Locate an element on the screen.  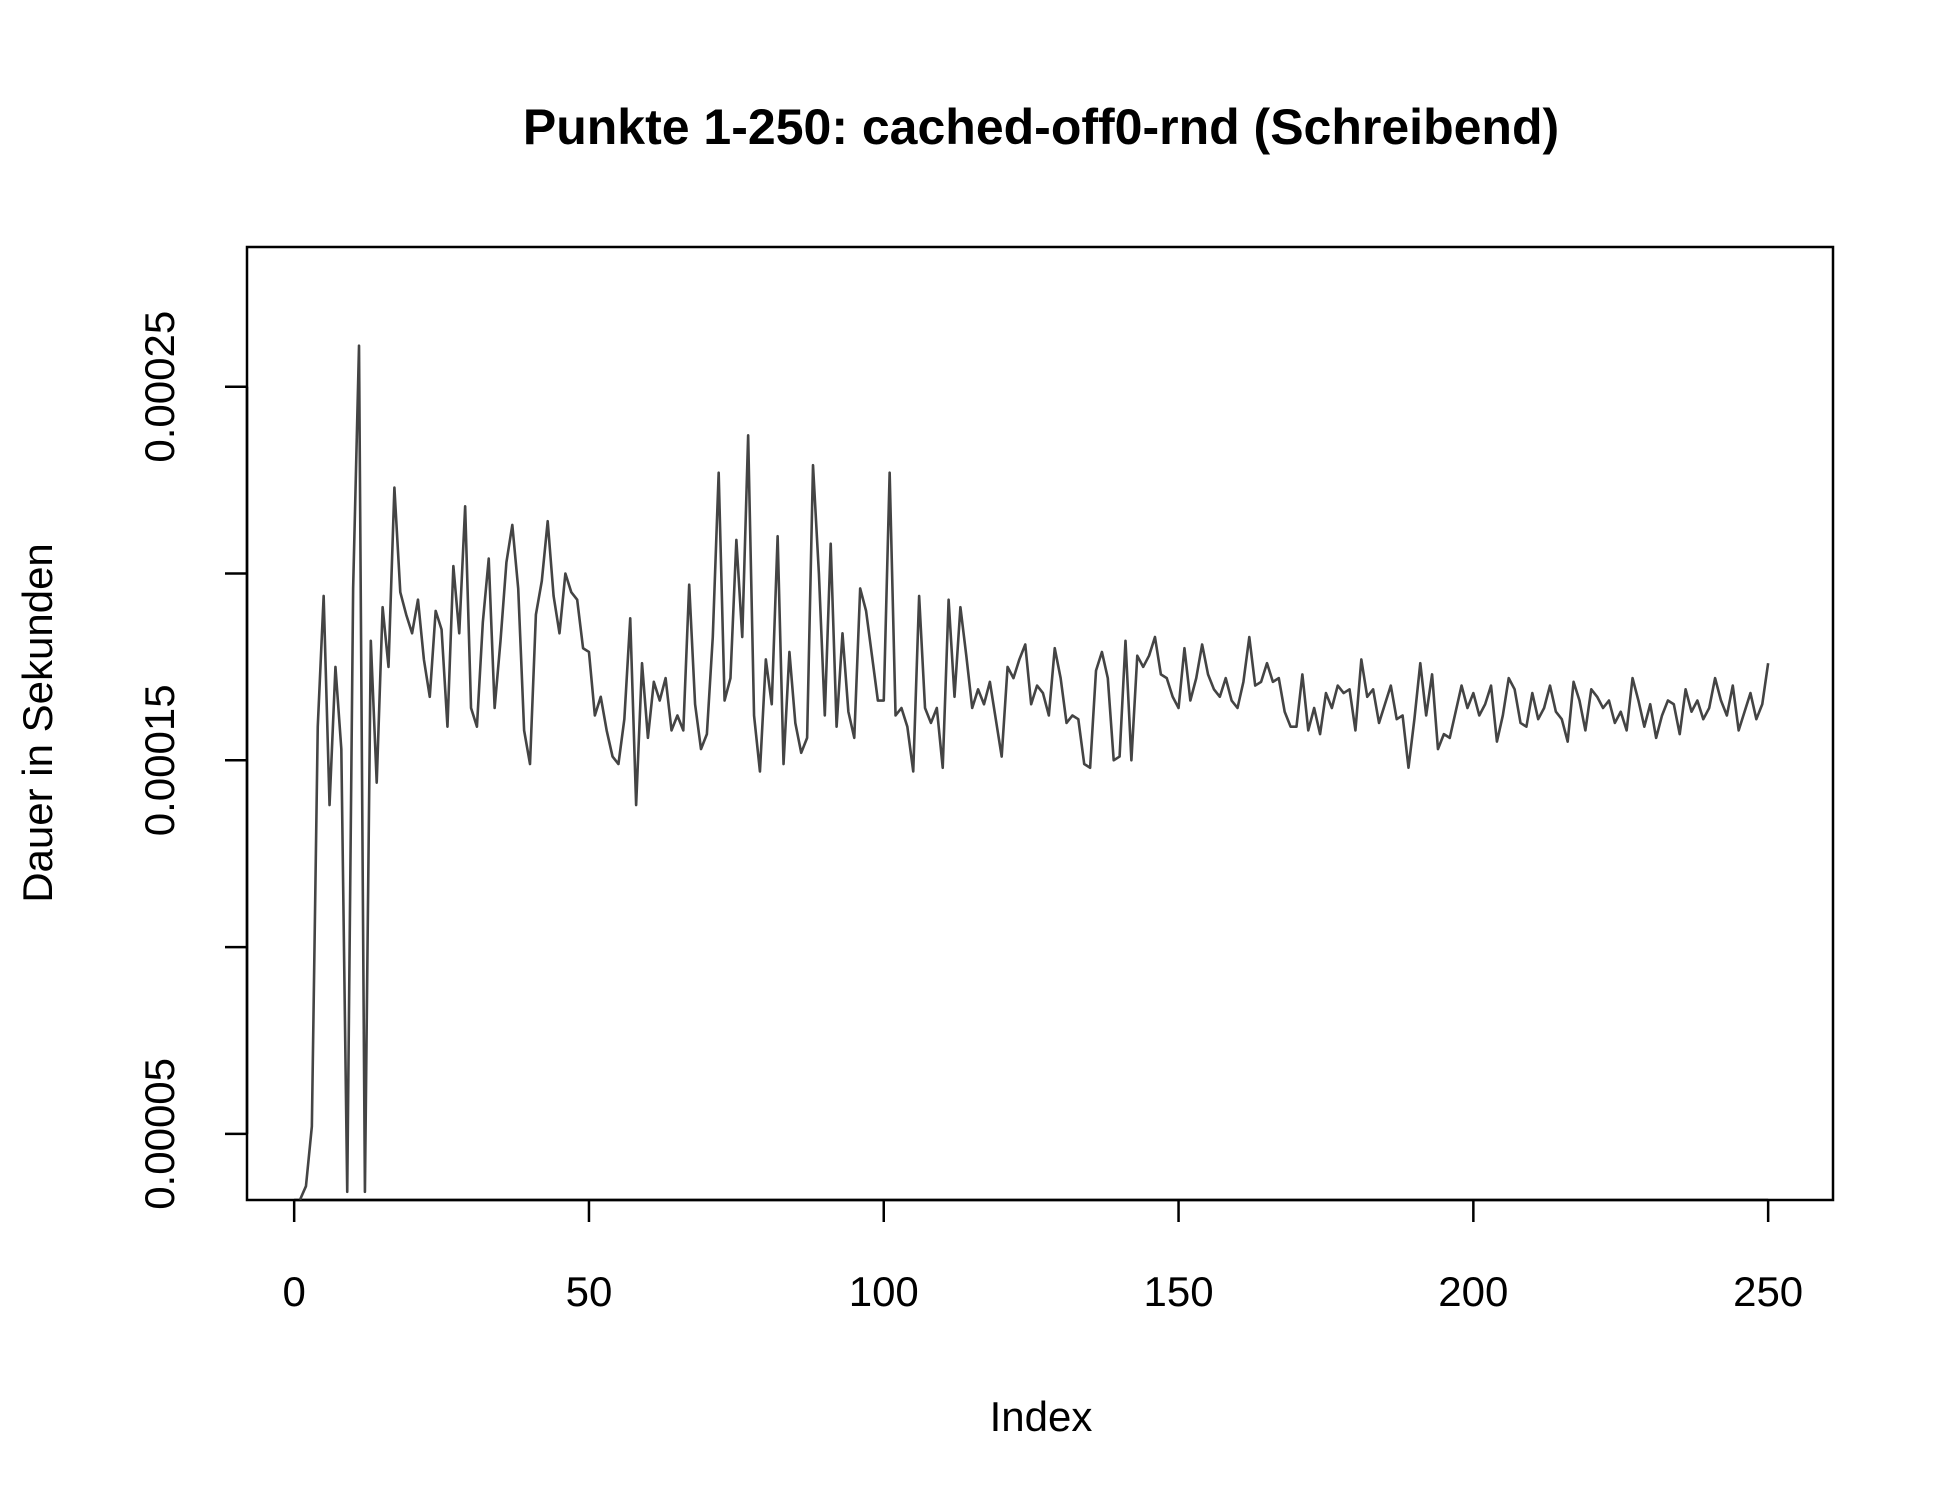
x-tick-label: 50 is located at coordinates (589, 1291).